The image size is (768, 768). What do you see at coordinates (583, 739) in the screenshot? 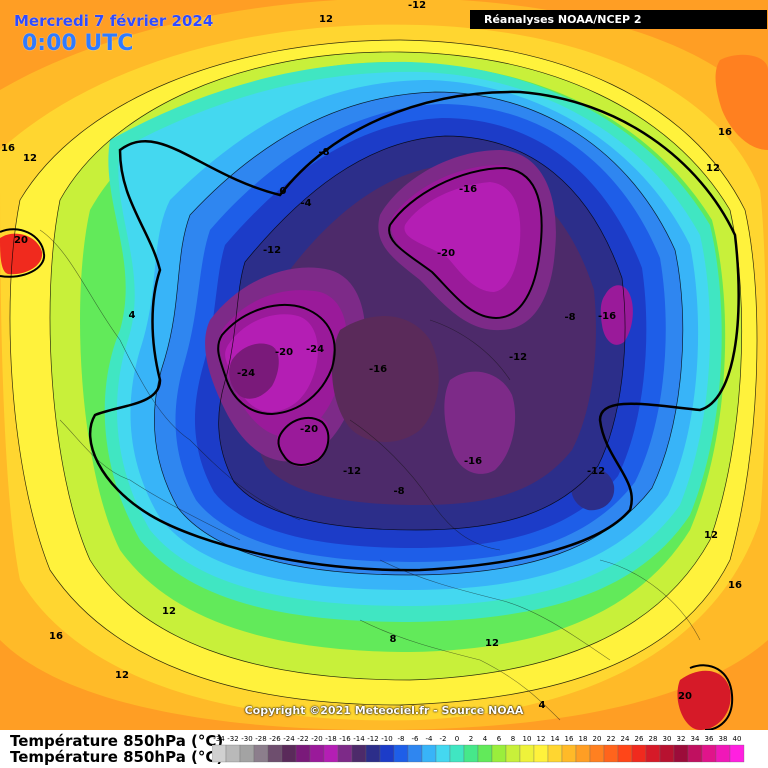
I see `legend-tick-label: 18` at bounding box center [583, 739].